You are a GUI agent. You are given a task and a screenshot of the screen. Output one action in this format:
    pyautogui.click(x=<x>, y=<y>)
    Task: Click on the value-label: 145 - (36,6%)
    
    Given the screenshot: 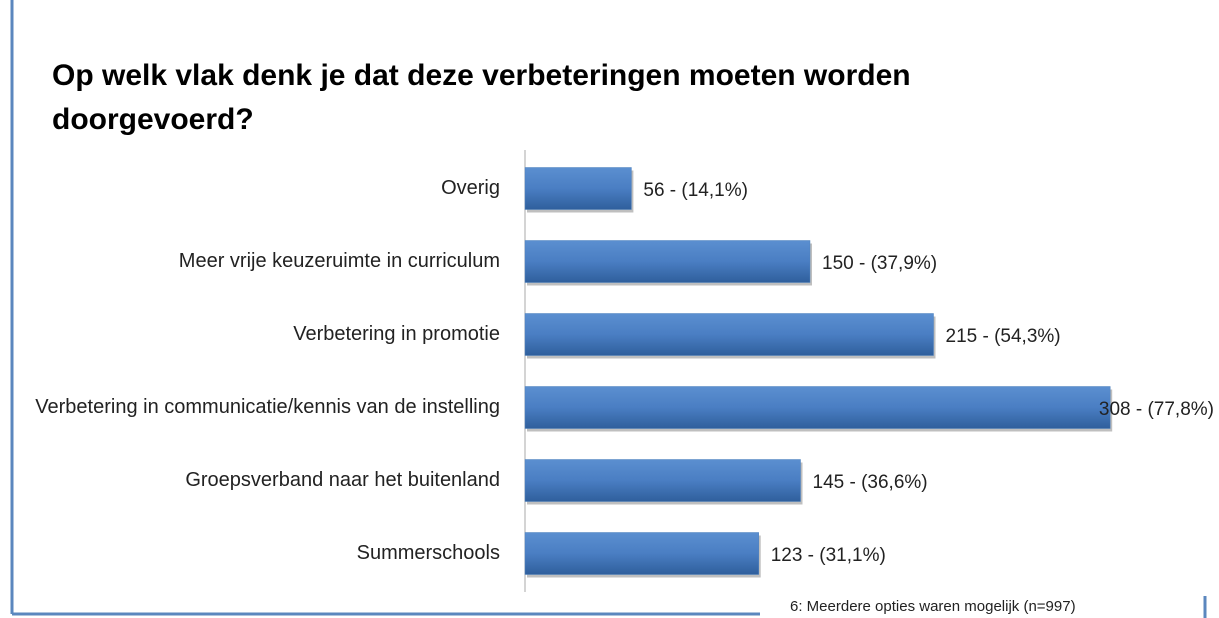 What is the action you would take?
    pyautogui.click(x=870, y=482)
    